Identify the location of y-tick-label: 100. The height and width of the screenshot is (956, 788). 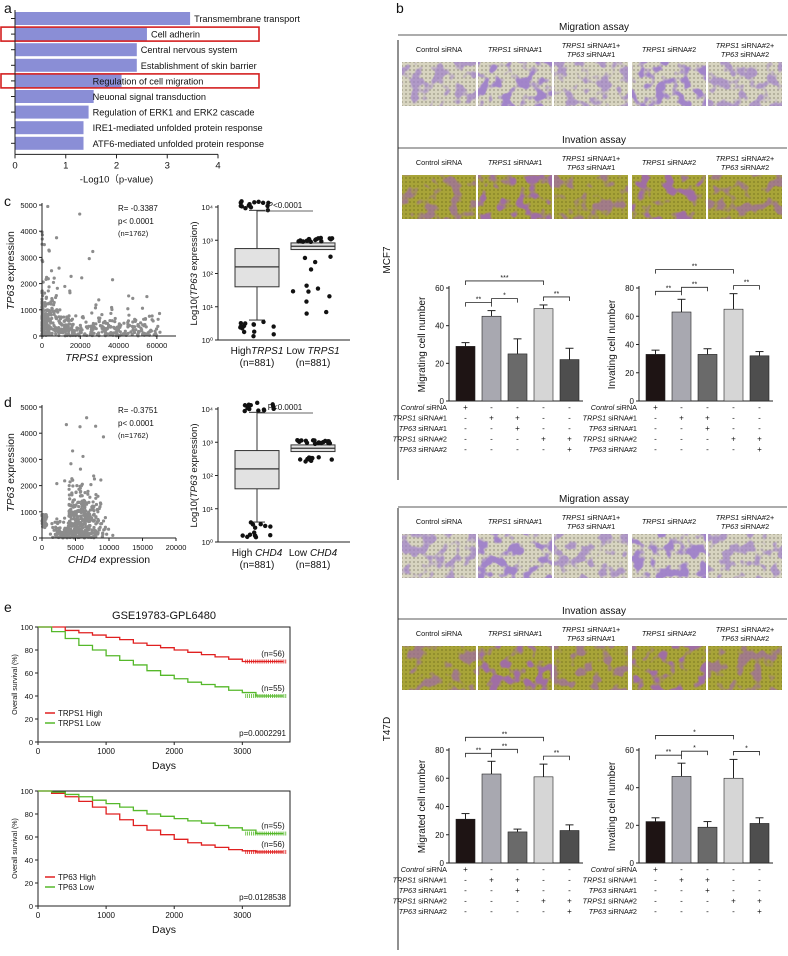
(26, 791).